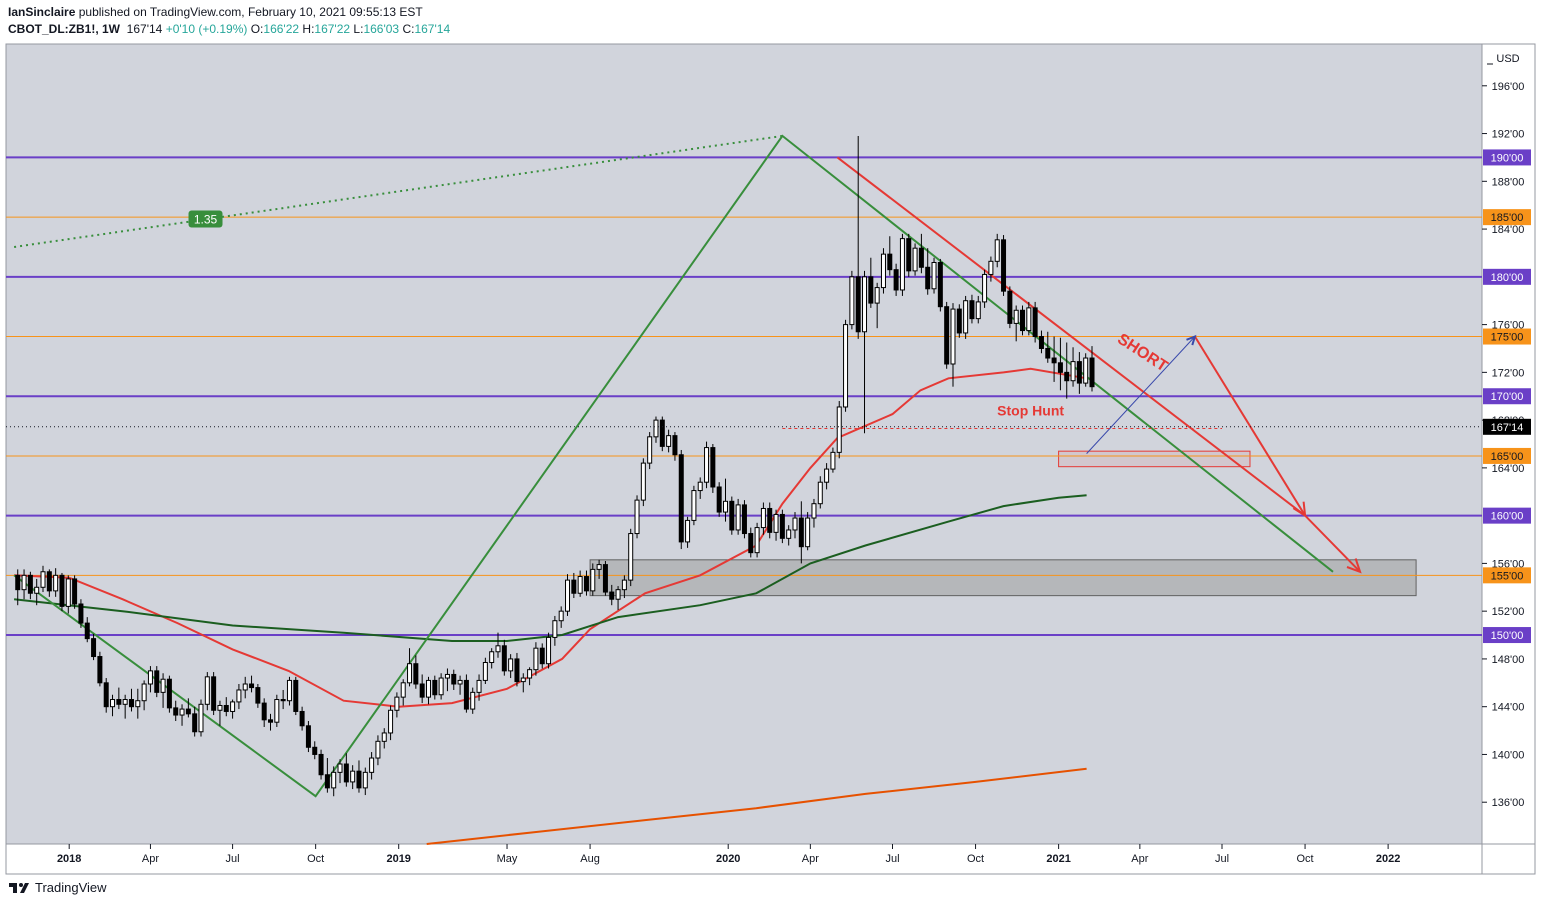 The width and height of the screenshot is (1541, 909). What do you see at coordinates (57, 887) in the screenshot?
I see `footer-brand: TradingView` at bounding box center [57, 887].